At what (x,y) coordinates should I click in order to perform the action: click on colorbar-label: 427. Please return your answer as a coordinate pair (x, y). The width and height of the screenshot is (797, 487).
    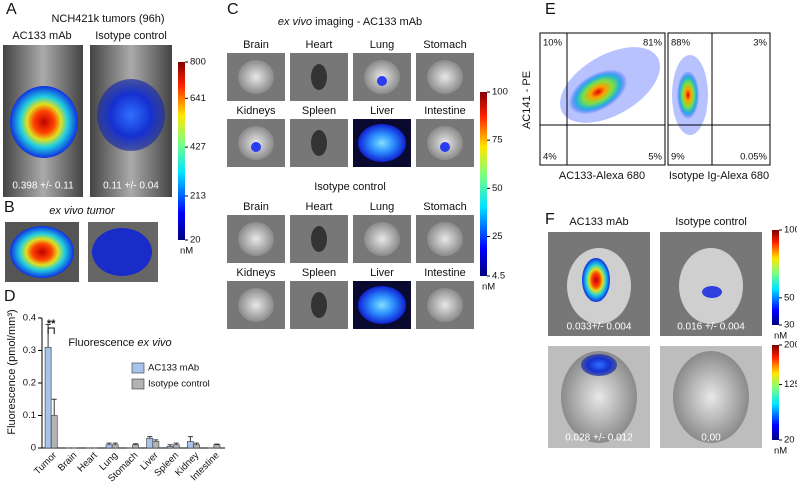
    Looking at the image, I should click on (198, 147).